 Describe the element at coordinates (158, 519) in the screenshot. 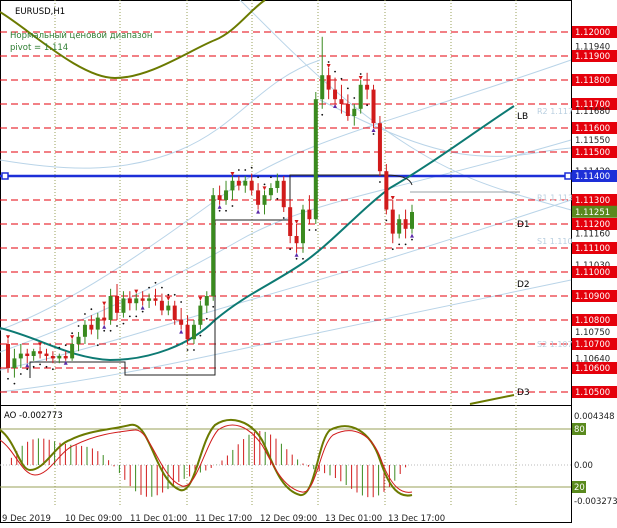

I see `x-axis-label: 11 Dec 01:00` at that location.